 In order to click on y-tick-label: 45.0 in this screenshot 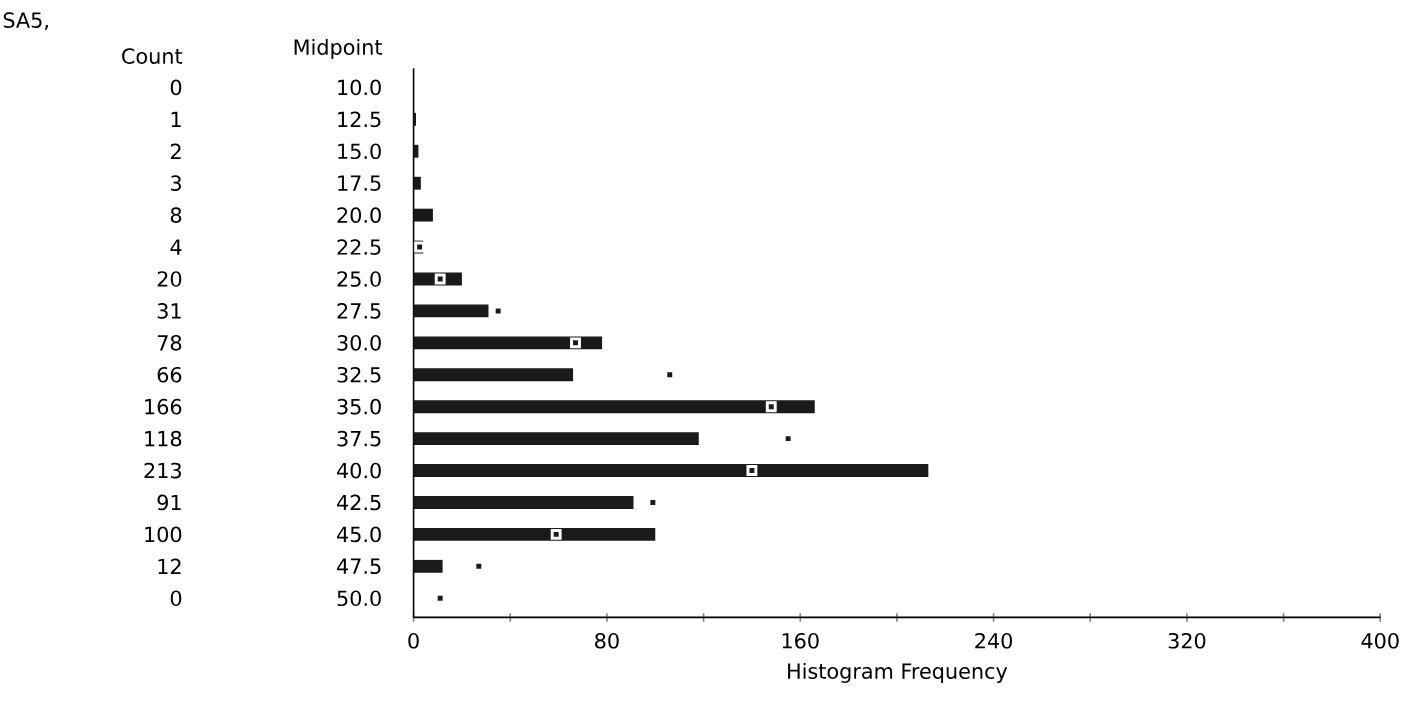, I will do `click(359, 534)`.